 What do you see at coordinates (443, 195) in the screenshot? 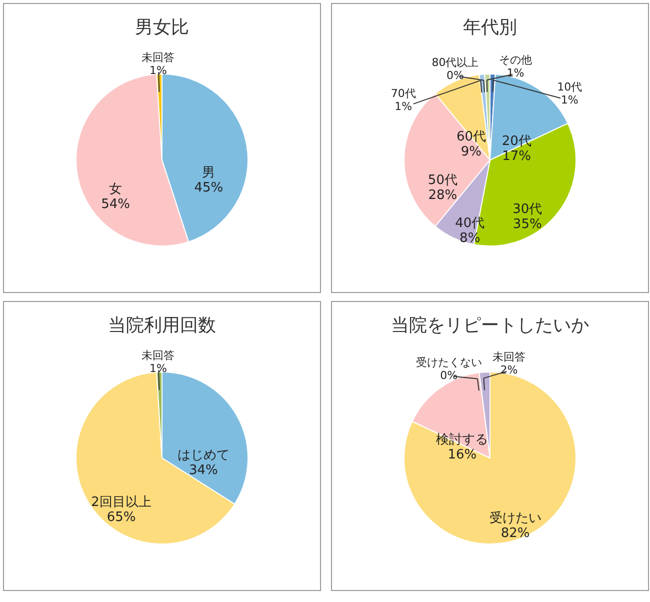
I see `data-label: 28%` at bounding box center [443, 195].